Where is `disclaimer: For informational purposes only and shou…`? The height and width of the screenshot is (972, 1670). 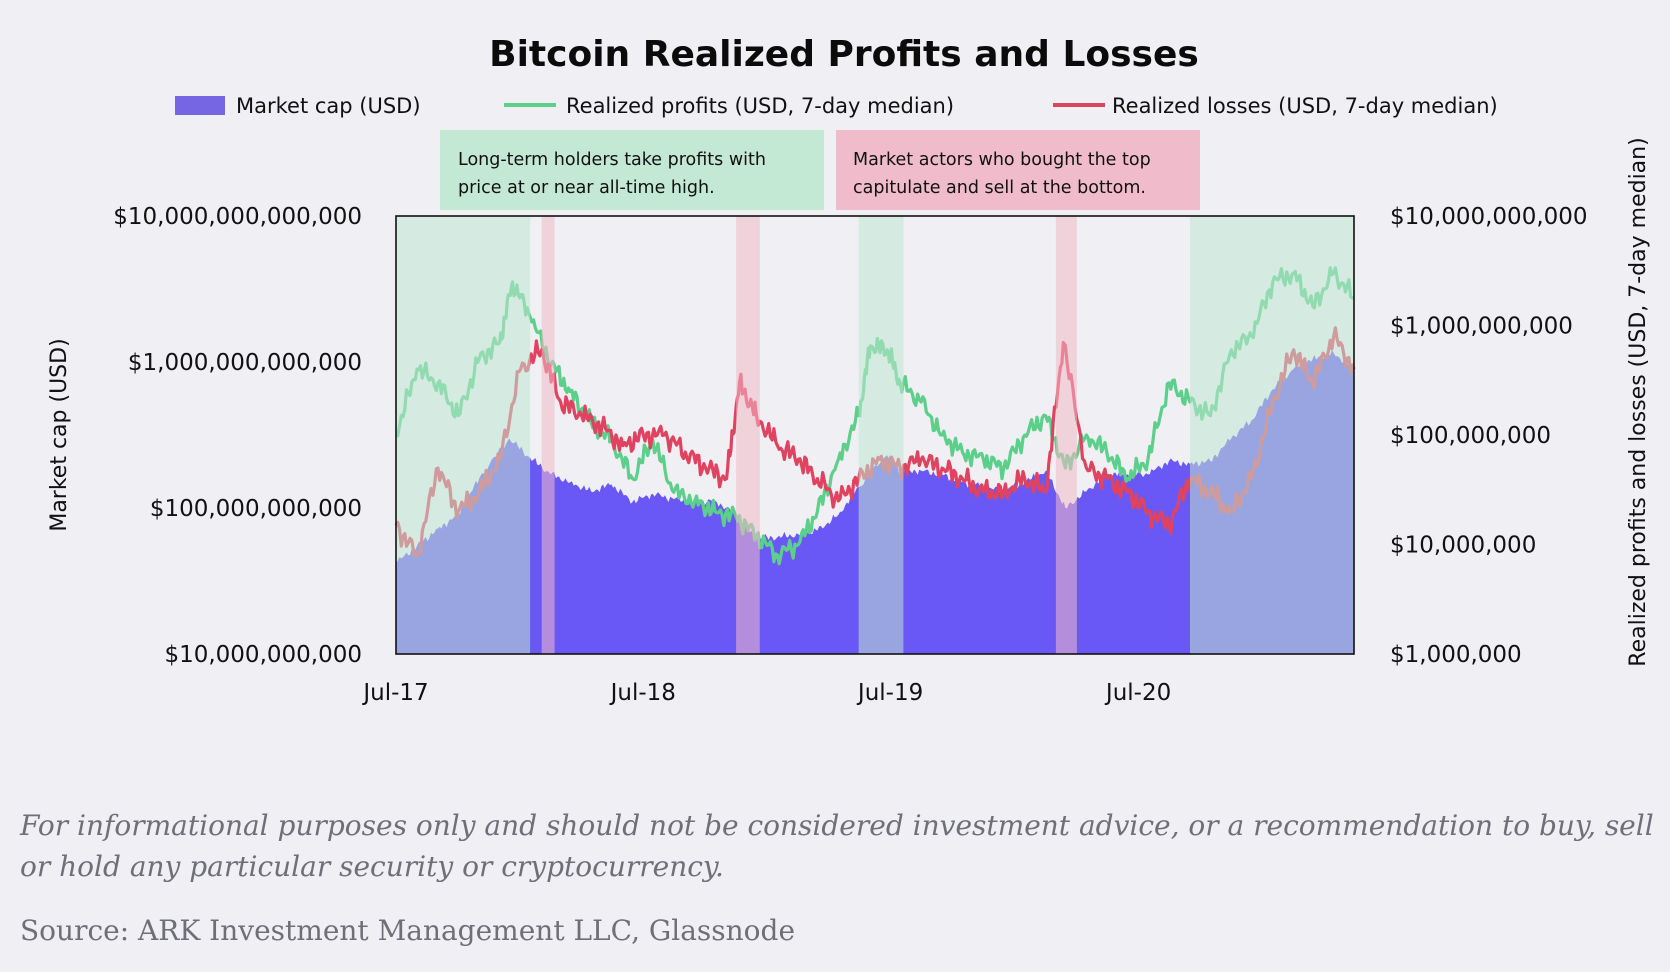
disclaimer: For informational purposes only and shou… is located at coordinates (837, 846).